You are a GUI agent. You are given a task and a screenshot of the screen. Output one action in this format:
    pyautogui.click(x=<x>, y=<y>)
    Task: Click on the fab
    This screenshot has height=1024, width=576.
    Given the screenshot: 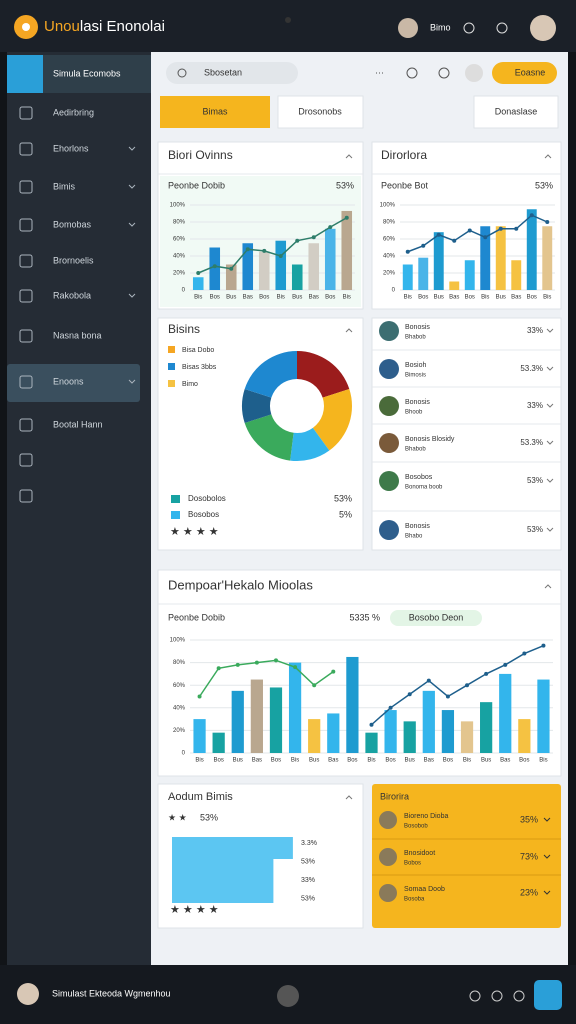 What is the action you would take?
    pyautogui.click(x=548, y=995)
    